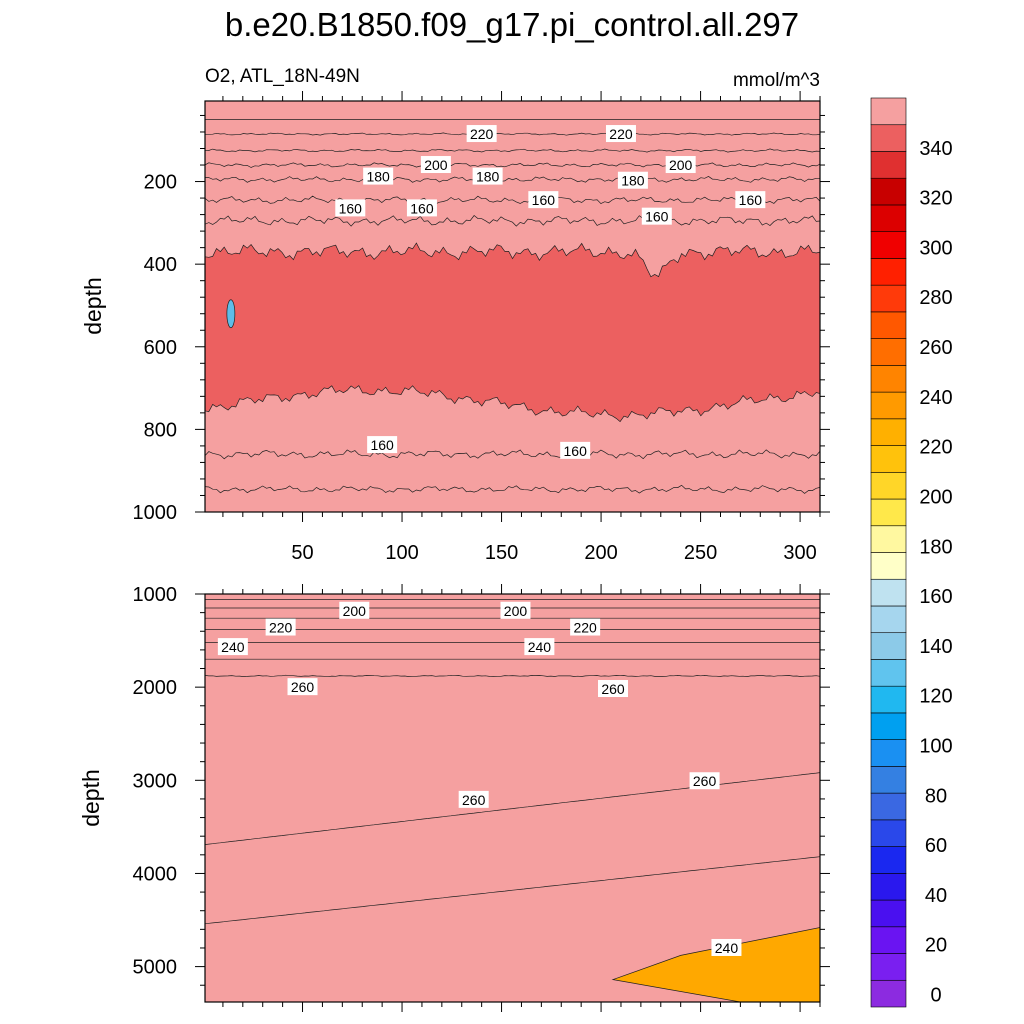  I want to click on colorbar-tick-label: 60, so click(936, 846).